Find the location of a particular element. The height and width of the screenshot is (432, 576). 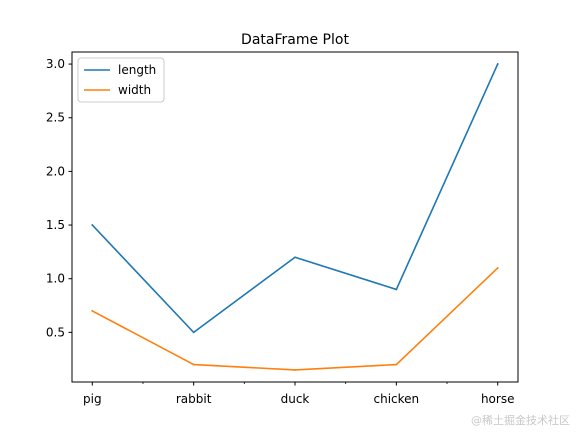

x-tick-label: duck is located at coordinates (295, 399).